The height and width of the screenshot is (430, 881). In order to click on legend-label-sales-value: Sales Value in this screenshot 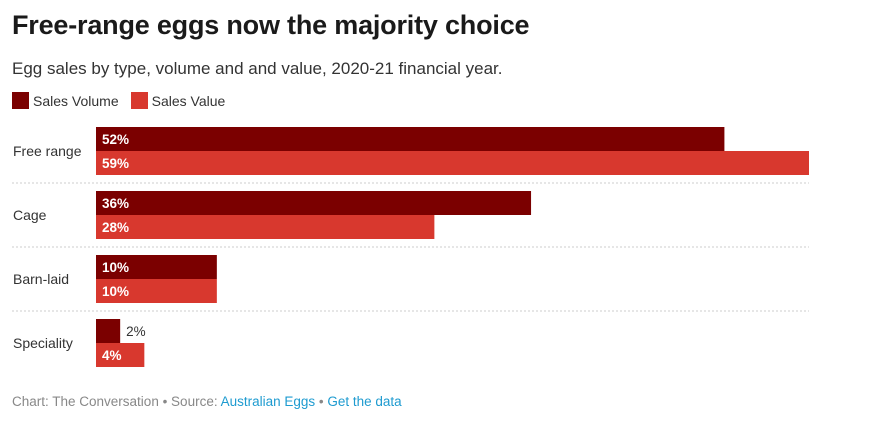, I will do `click(188, 100)`.